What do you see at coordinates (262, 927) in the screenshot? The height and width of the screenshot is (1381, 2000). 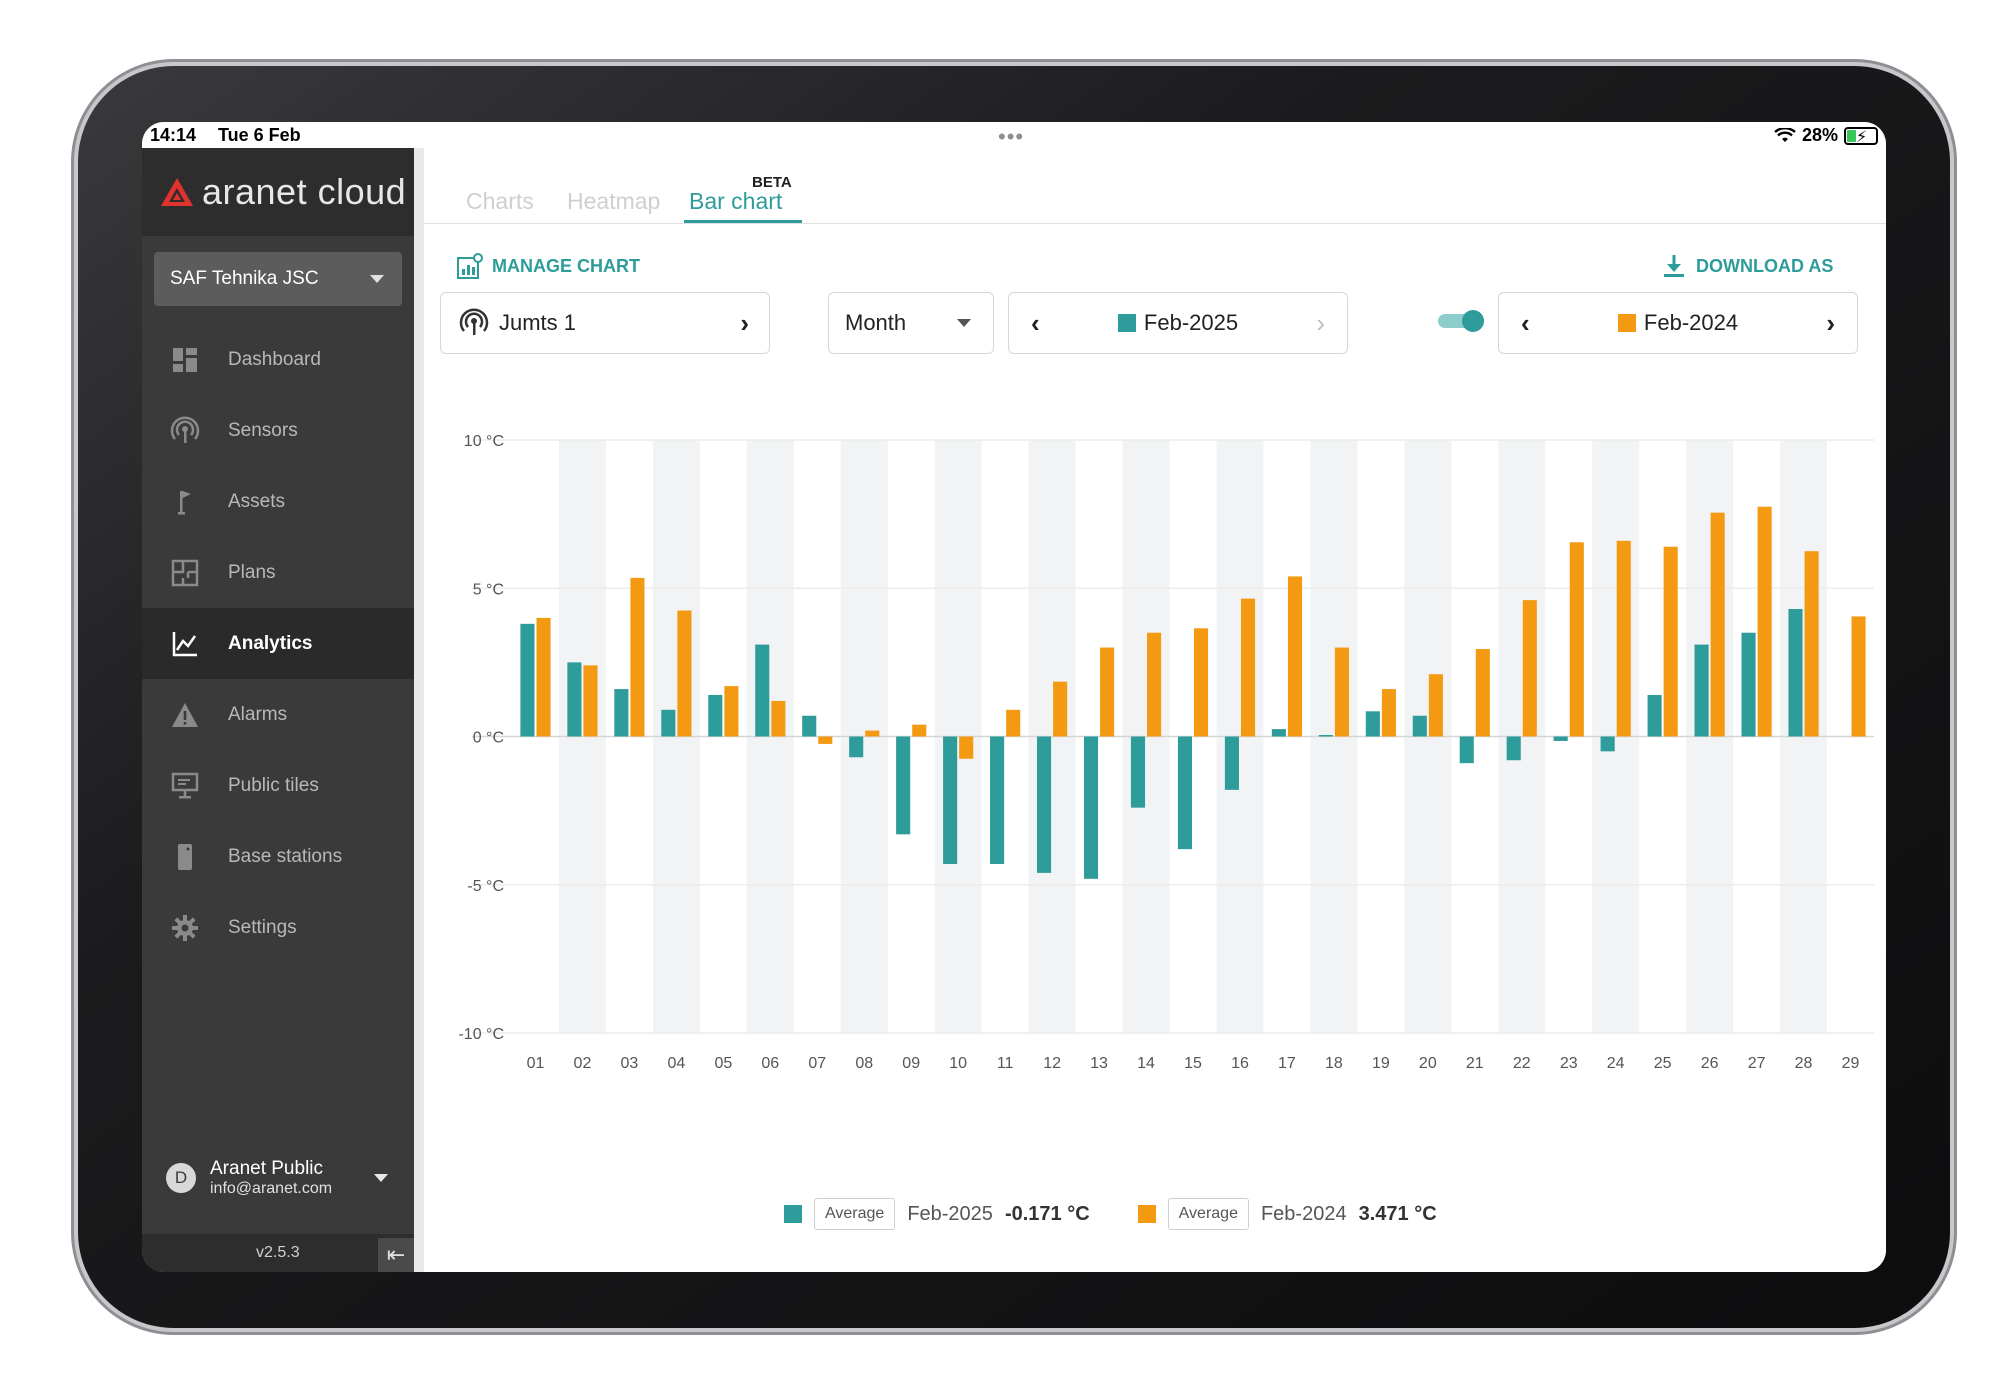 I see `sidebar-item-label: Settings` at bounding box center [262, 927].